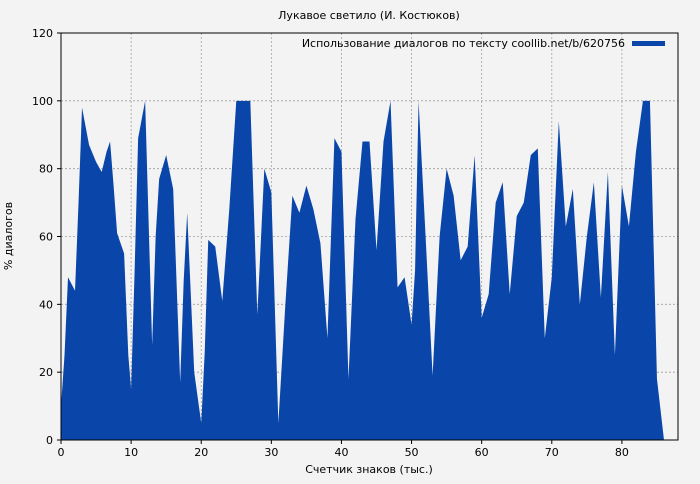 This screenshot has height=484, width=700. I want to click on y-tick-label: 60, so click(46, 237).